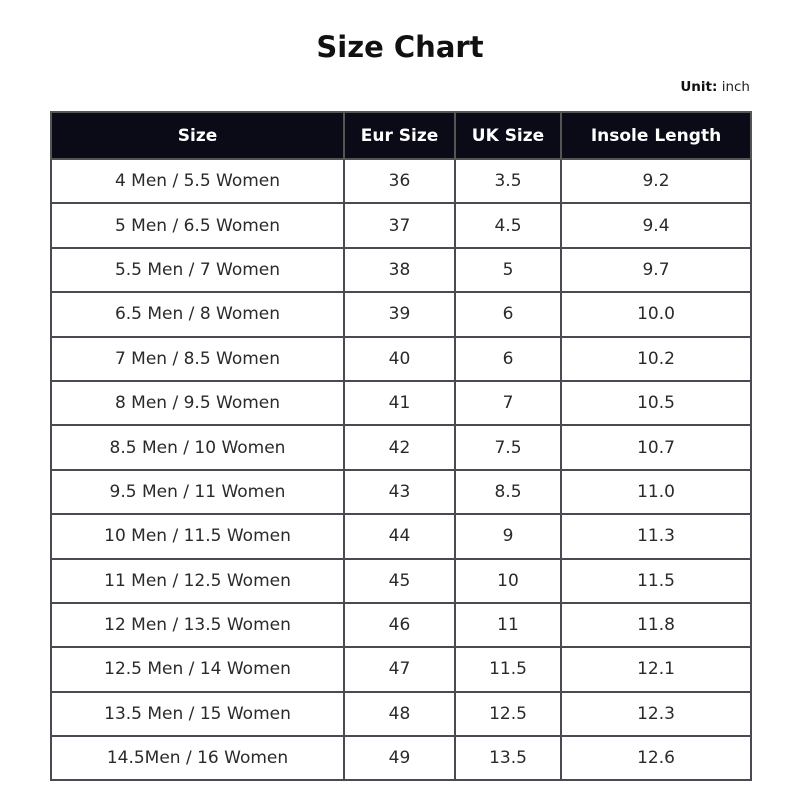  I want to click on uk-size-cell: 12.5, so click(508, 714).